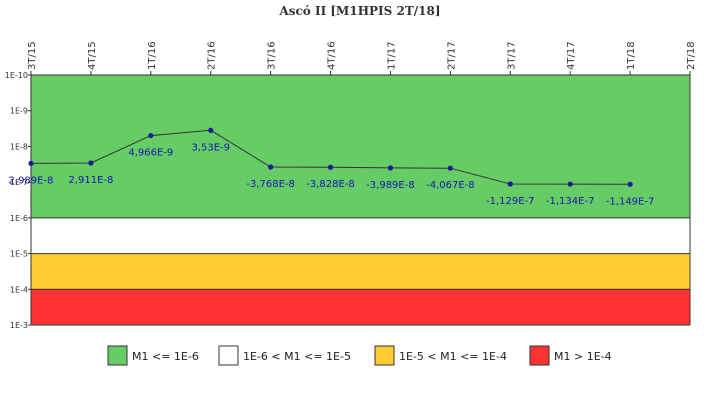 This screenshot has height=400, width=720. I want to click on x-tick-label-1: 4T/15, so click(92, 55).